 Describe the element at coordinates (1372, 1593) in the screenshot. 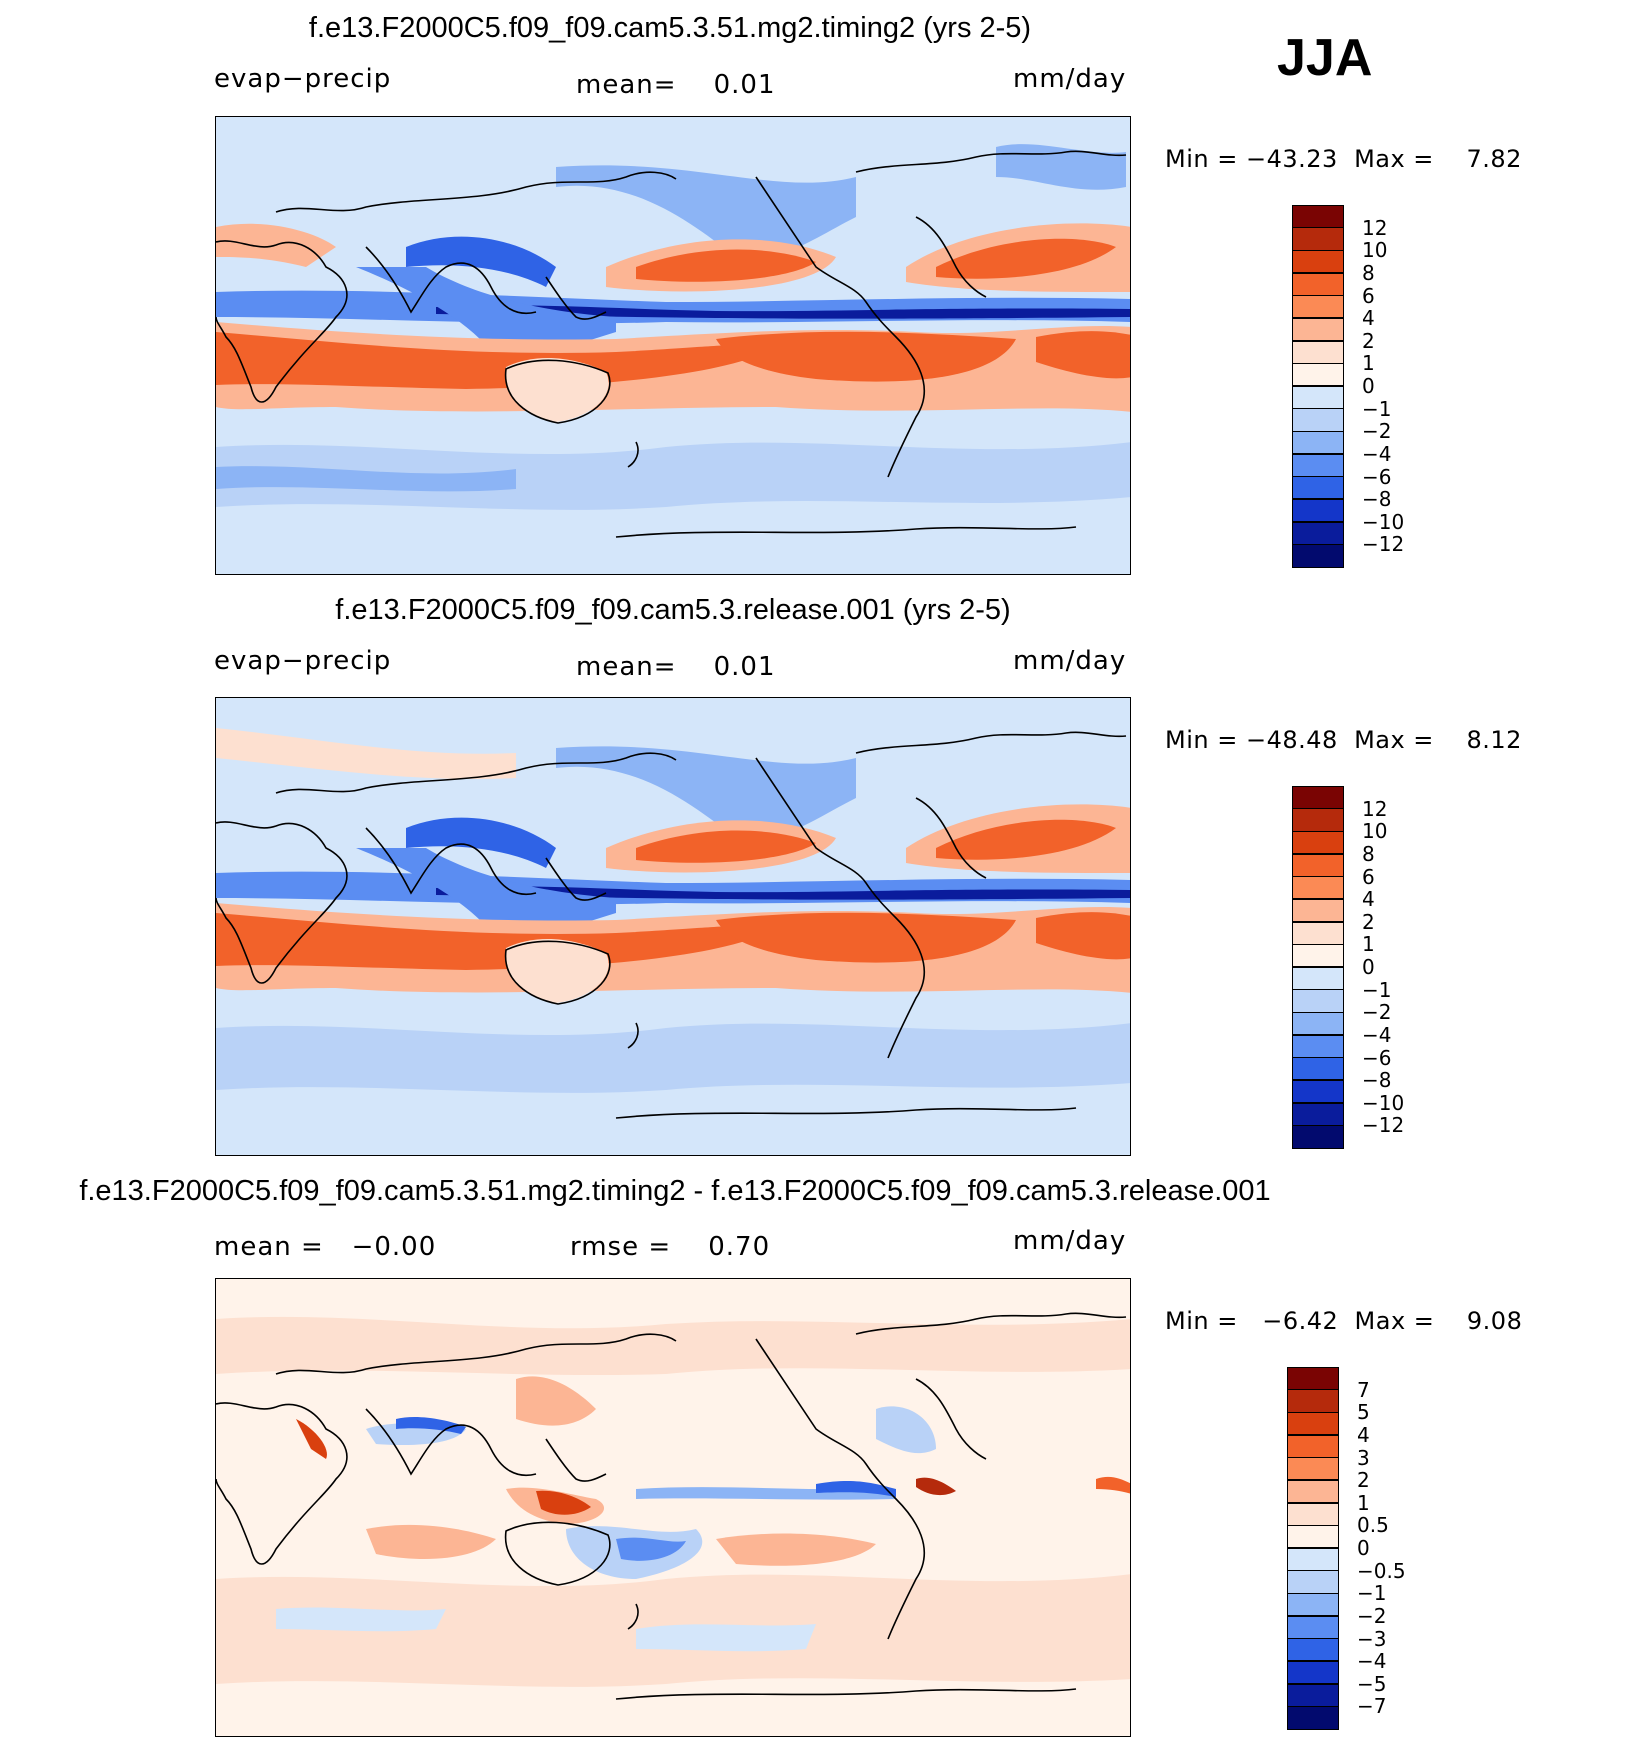

I see `colorbar-label: −1` at that location.